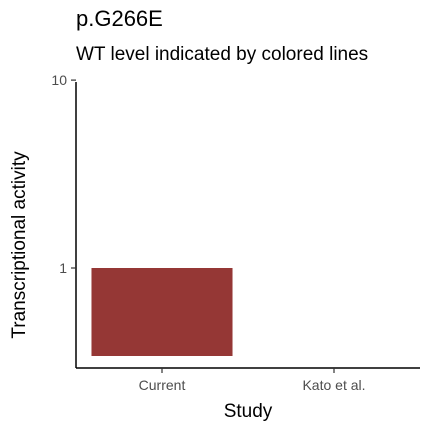 Image resolution: width=432 pixels, height=432 pixels. I want to click on y-axis-title: Transcriptional activity, so click(19, 245).